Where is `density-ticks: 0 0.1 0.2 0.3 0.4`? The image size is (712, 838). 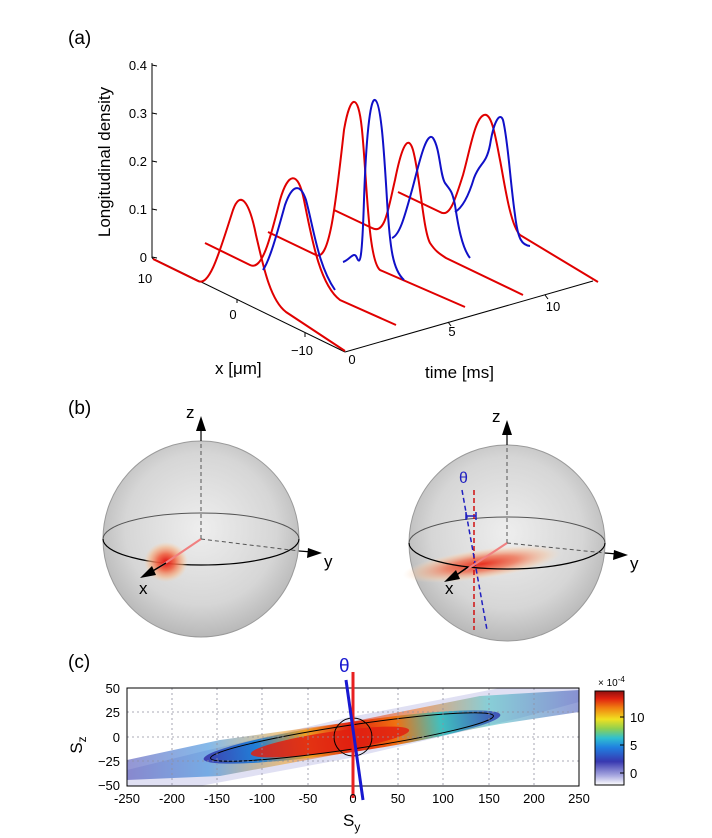
density-ticks: 0 0.1 0.2 0.3 0.4 is located at coordinates (143, 161).